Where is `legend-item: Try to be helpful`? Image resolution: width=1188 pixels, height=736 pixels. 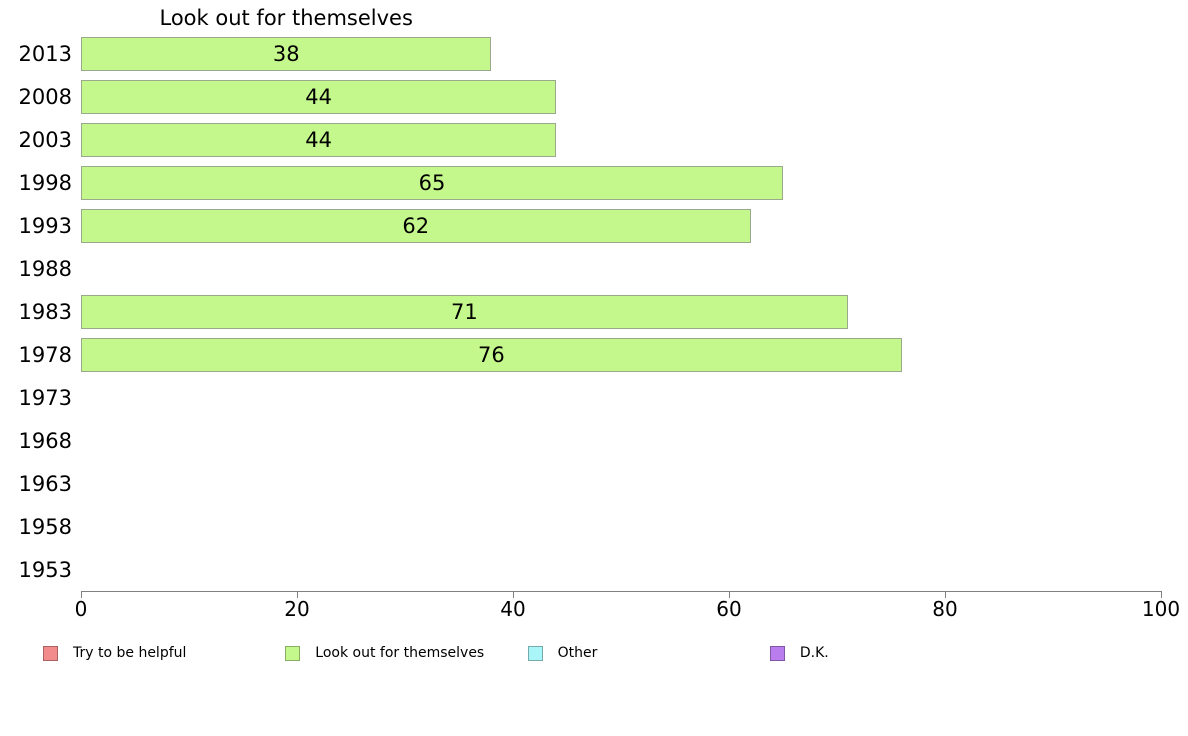 legend-item: Try to be helpful is located at coordinates (114, 653).